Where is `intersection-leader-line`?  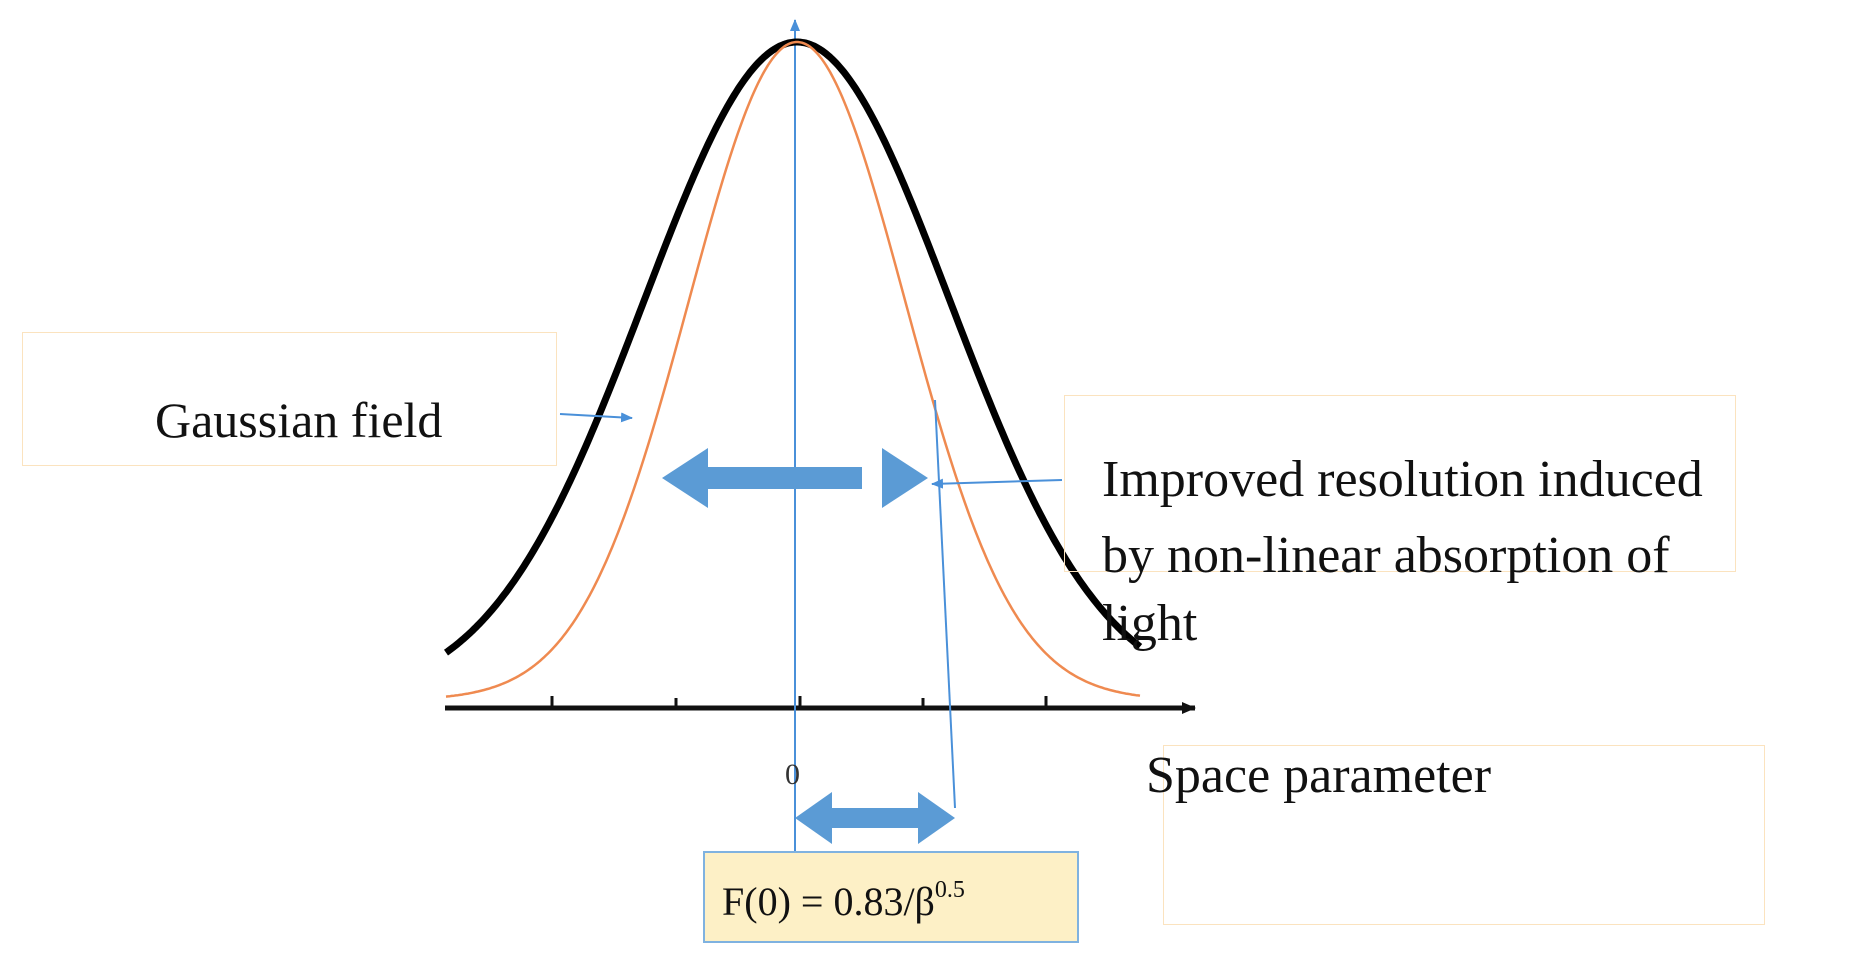 intersection-leader-line is located at coordinates (945, 604).